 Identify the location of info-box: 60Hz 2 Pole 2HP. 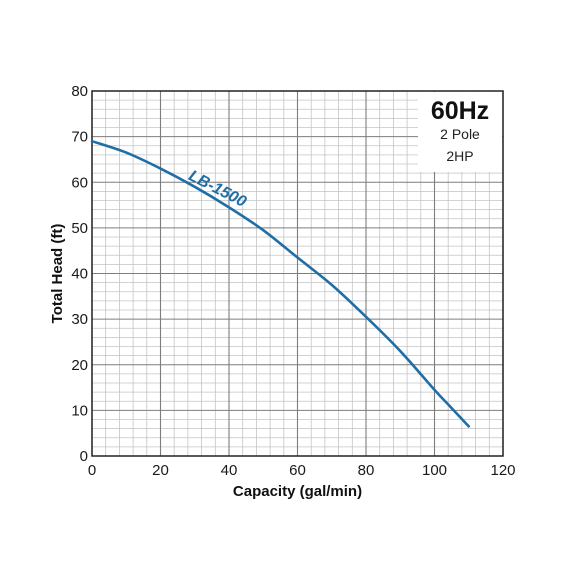
(460, 132).